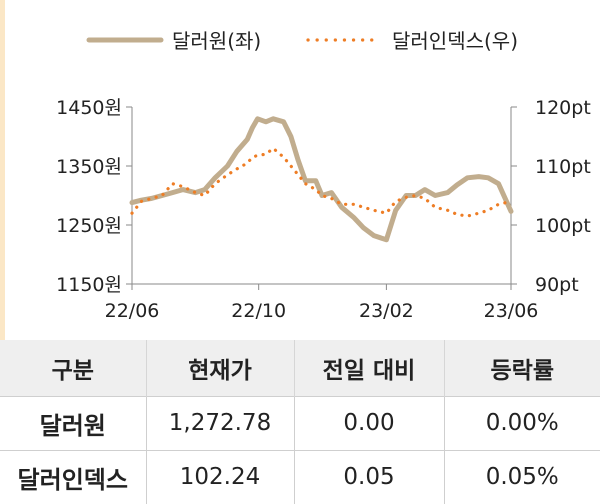 The width and height of the screenshot is (600, 504). I want to click on header-category: 구분, so click(72, 370).